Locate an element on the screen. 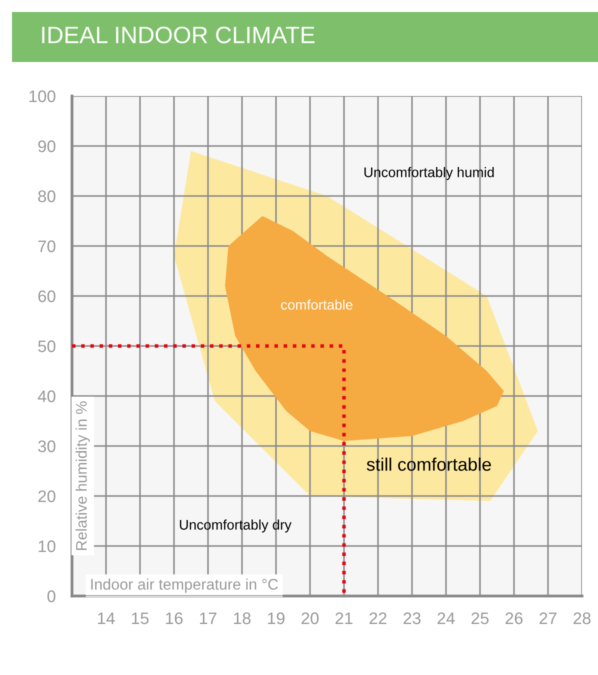 Image resolution: width=598 pixels, height=675 pixels. x-tick-label: 16 is located at coordinates (174, 618).